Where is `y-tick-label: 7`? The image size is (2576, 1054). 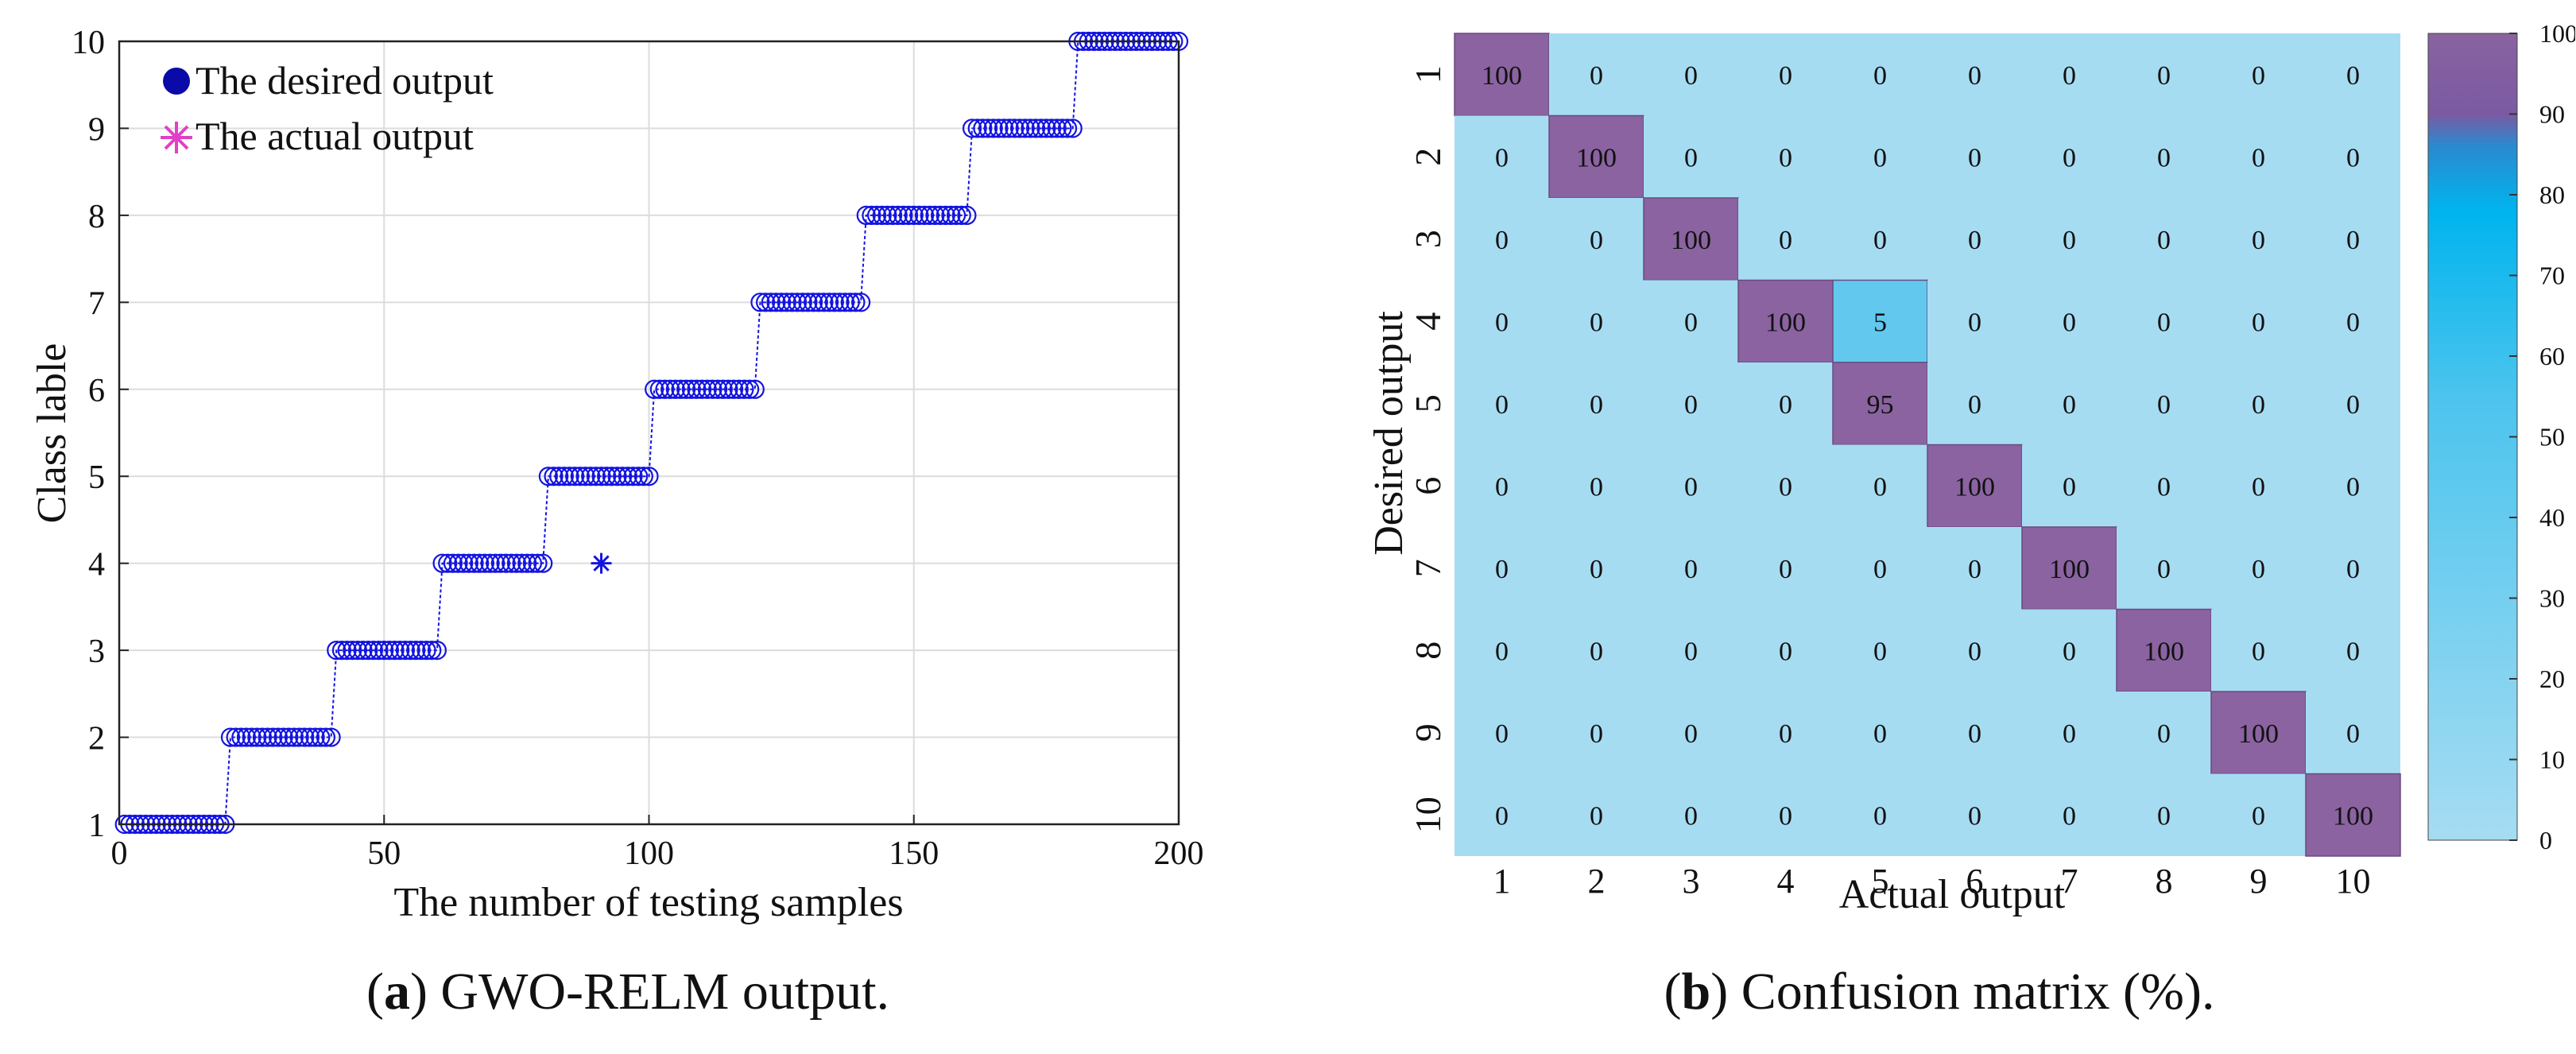
y-tick-label: 7 is located at coordinates (96, 303).